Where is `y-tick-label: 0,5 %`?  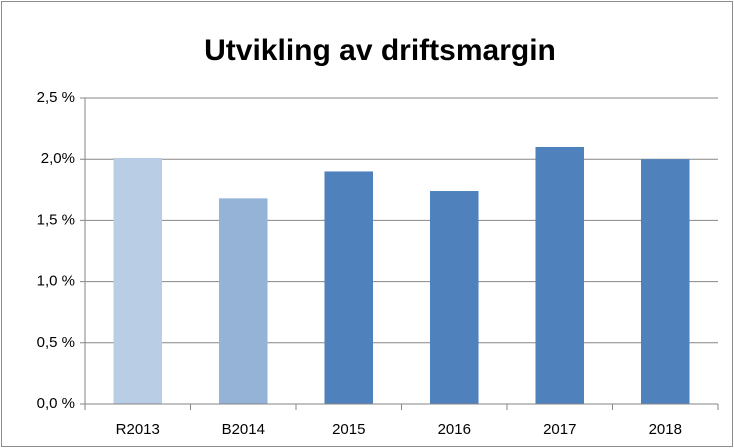 y-tick-label: 0,5 % is located at coordinates (56, 342).